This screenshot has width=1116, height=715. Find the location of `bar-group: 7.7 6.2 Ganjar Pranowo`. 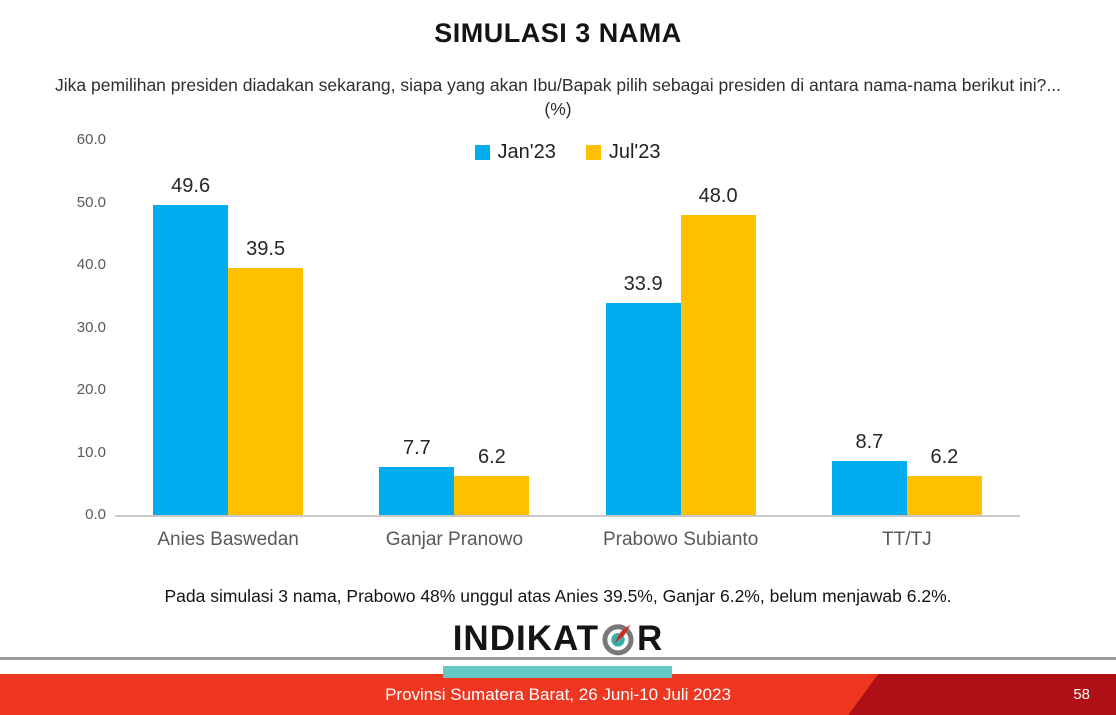

bar-group: 7.7 6.2 Ganjar Pranowo is located at coordinates (454, 345).